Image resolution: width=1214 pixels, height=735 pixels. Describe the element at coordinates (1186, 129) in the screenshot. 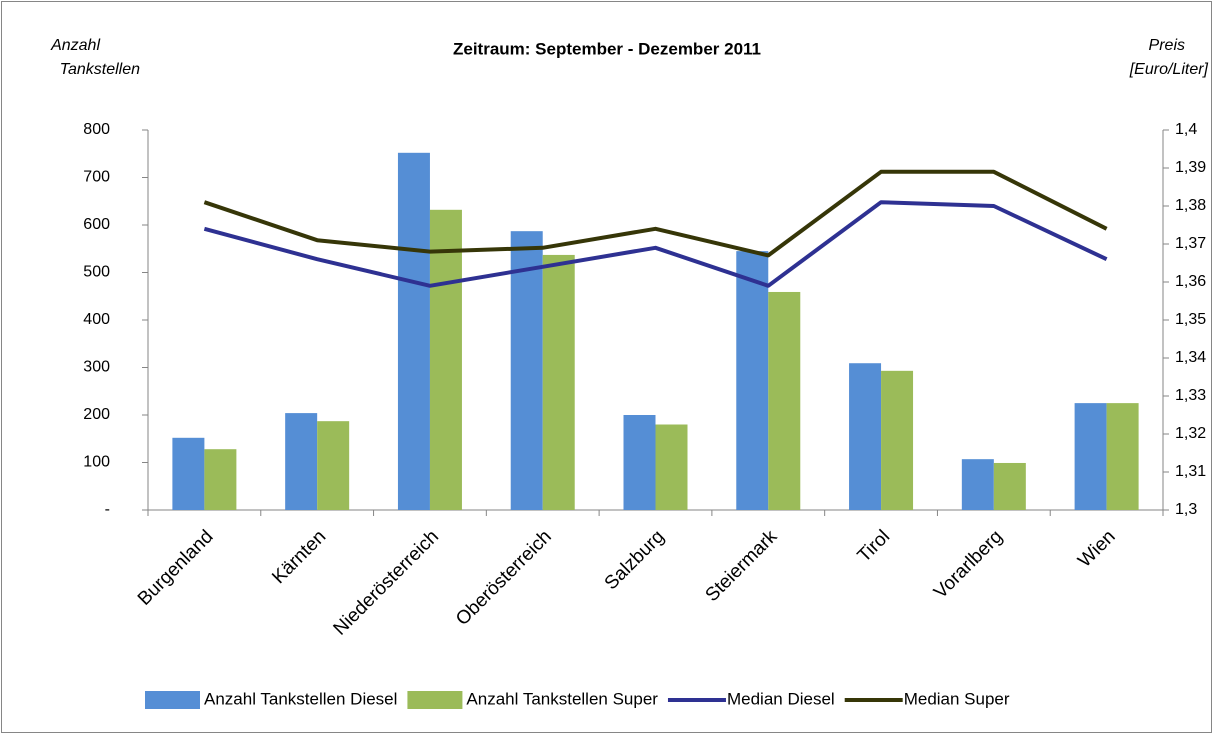

I see `y2-tick-label: 1,4` at that location.